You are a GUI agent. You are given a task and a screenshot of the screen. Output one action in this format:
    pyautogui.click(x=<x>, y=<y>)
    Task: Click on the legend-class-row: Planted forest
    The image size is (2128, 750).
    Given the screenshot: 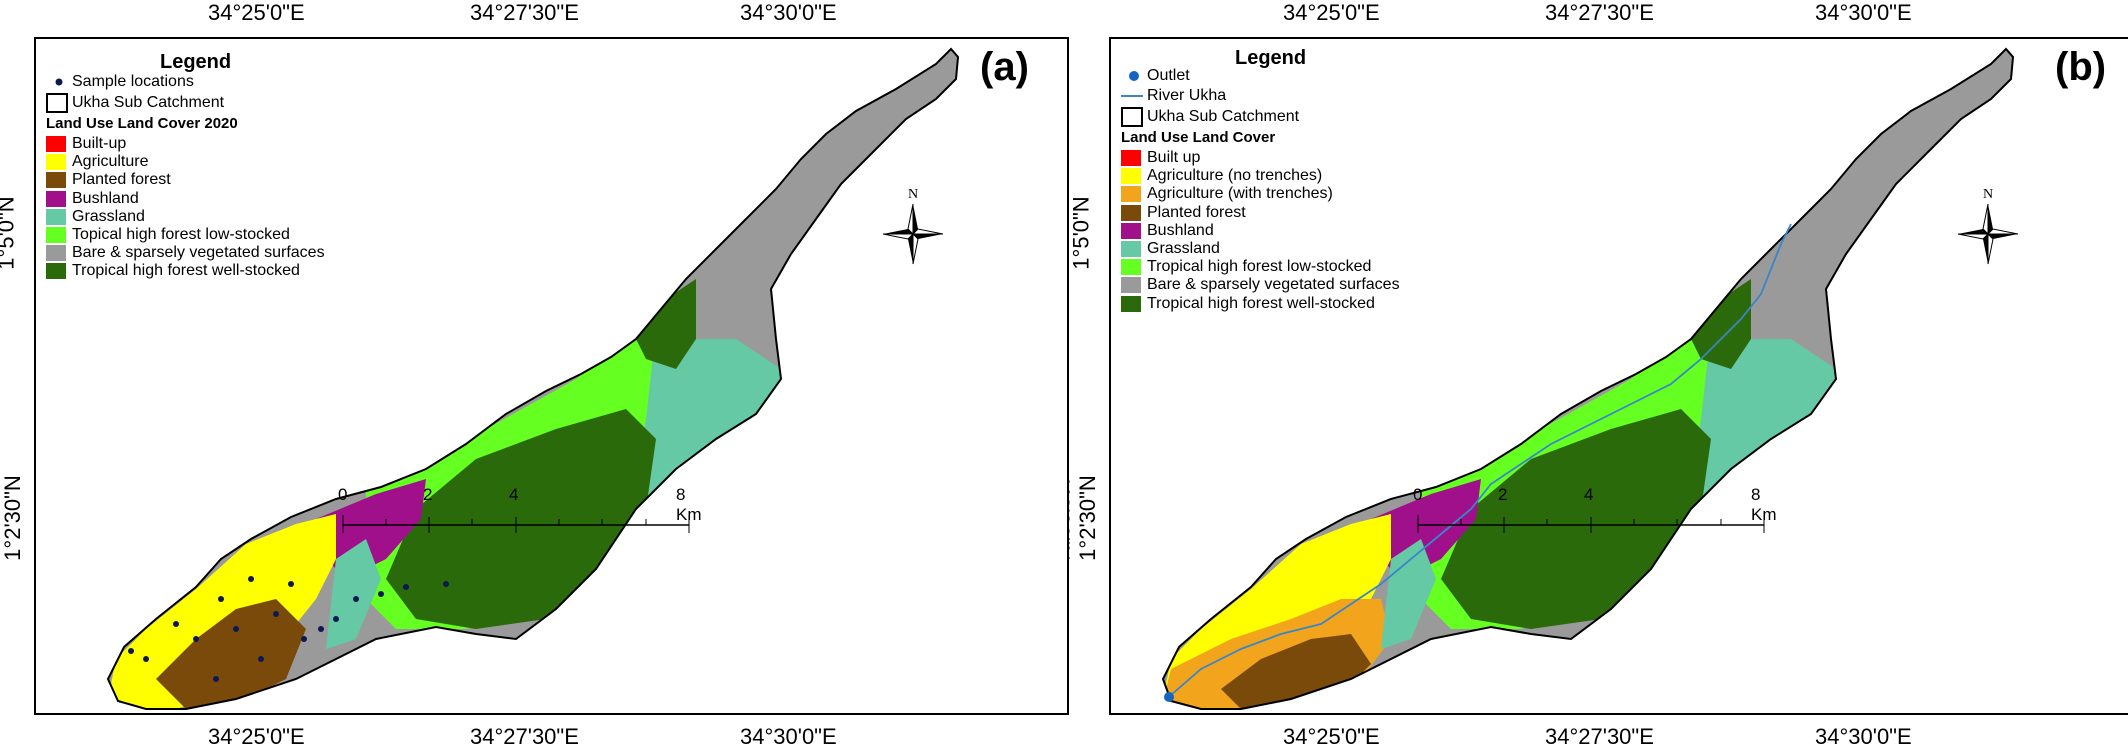 What is the action you would take?
    pyautogui.click(x=108, y=180)
    